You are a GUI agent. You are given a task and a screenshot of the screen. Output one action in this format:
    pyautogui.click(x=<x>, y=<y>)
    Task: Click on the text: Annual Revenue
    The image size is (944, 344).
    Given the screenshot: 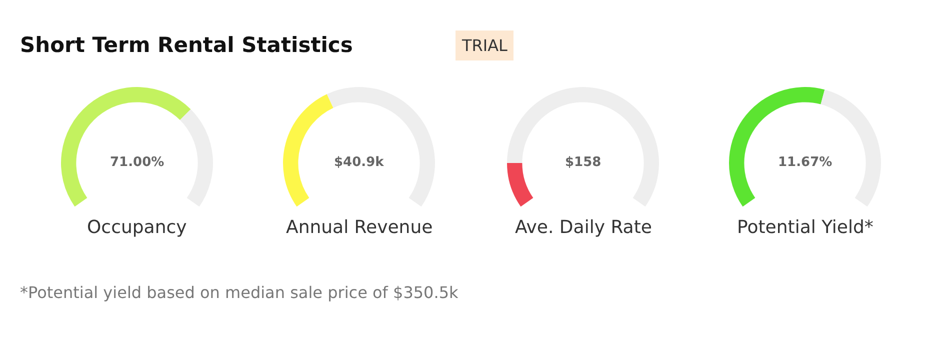 What is the action you would take?
    pyautogui.click(x=359, y=227)
    